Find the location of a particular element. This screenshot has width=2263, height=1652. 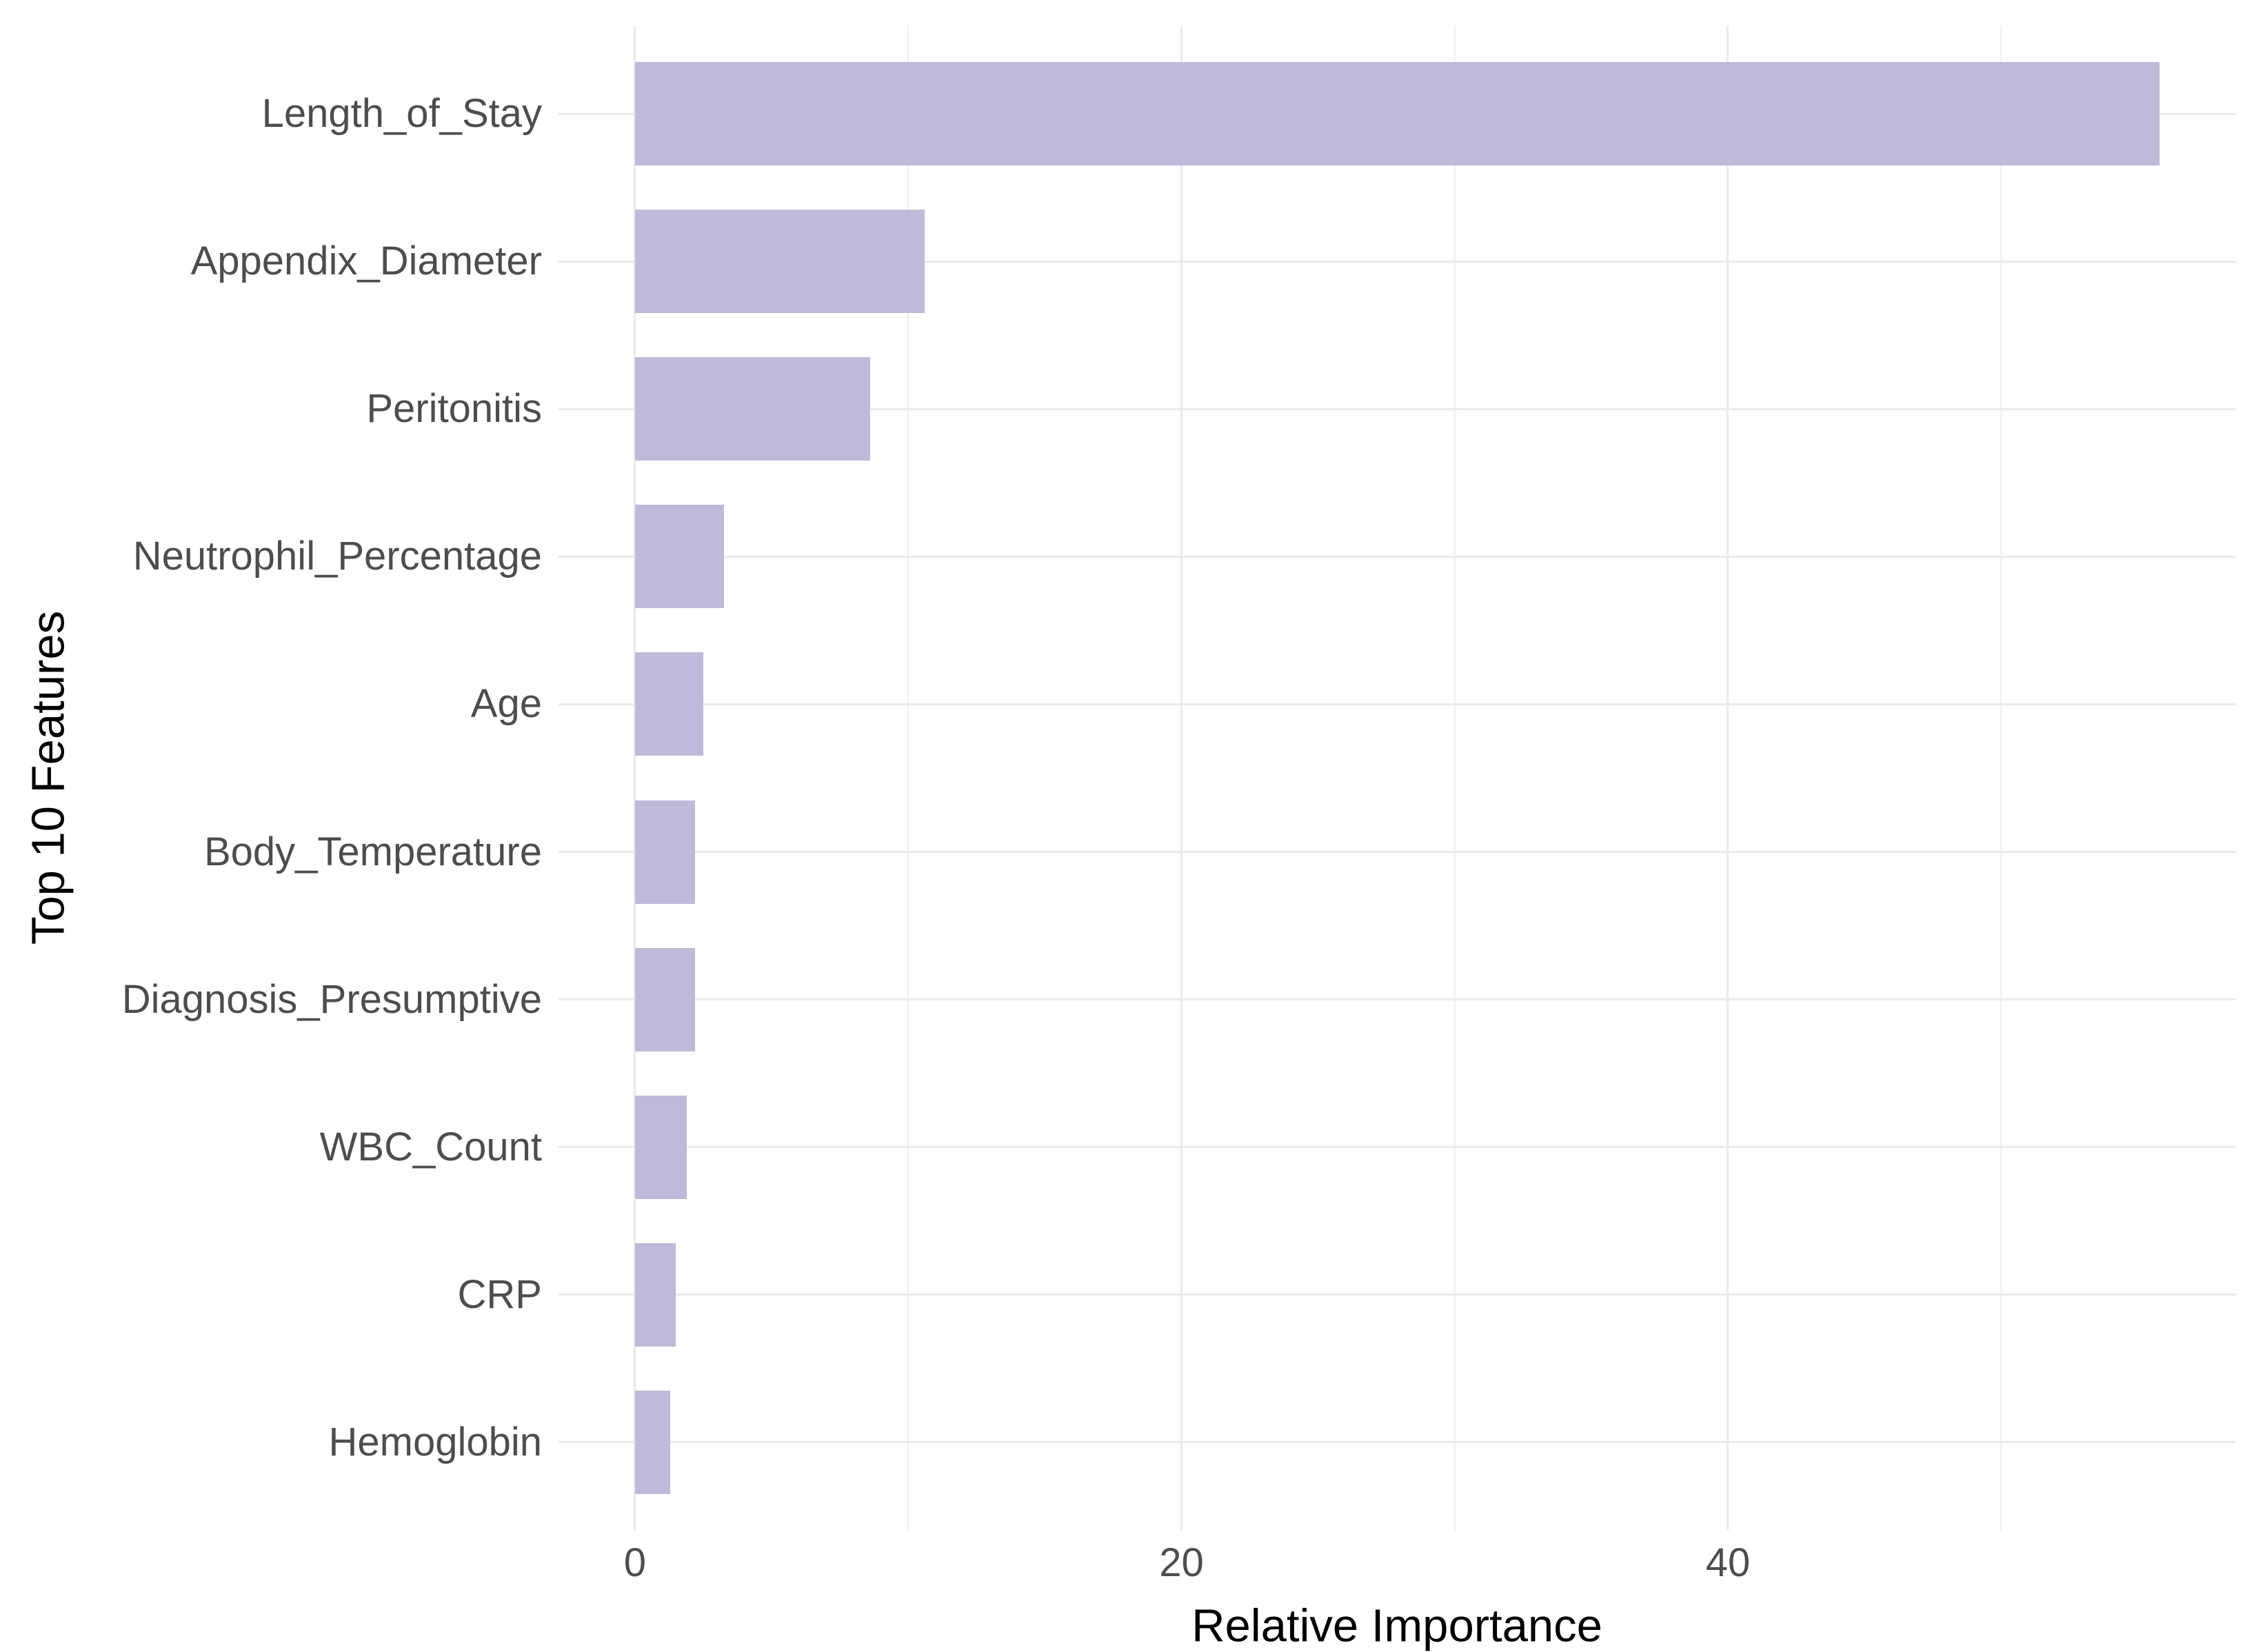

x-axis-title: Relative Importance is located at coordinates (1397, 1626).